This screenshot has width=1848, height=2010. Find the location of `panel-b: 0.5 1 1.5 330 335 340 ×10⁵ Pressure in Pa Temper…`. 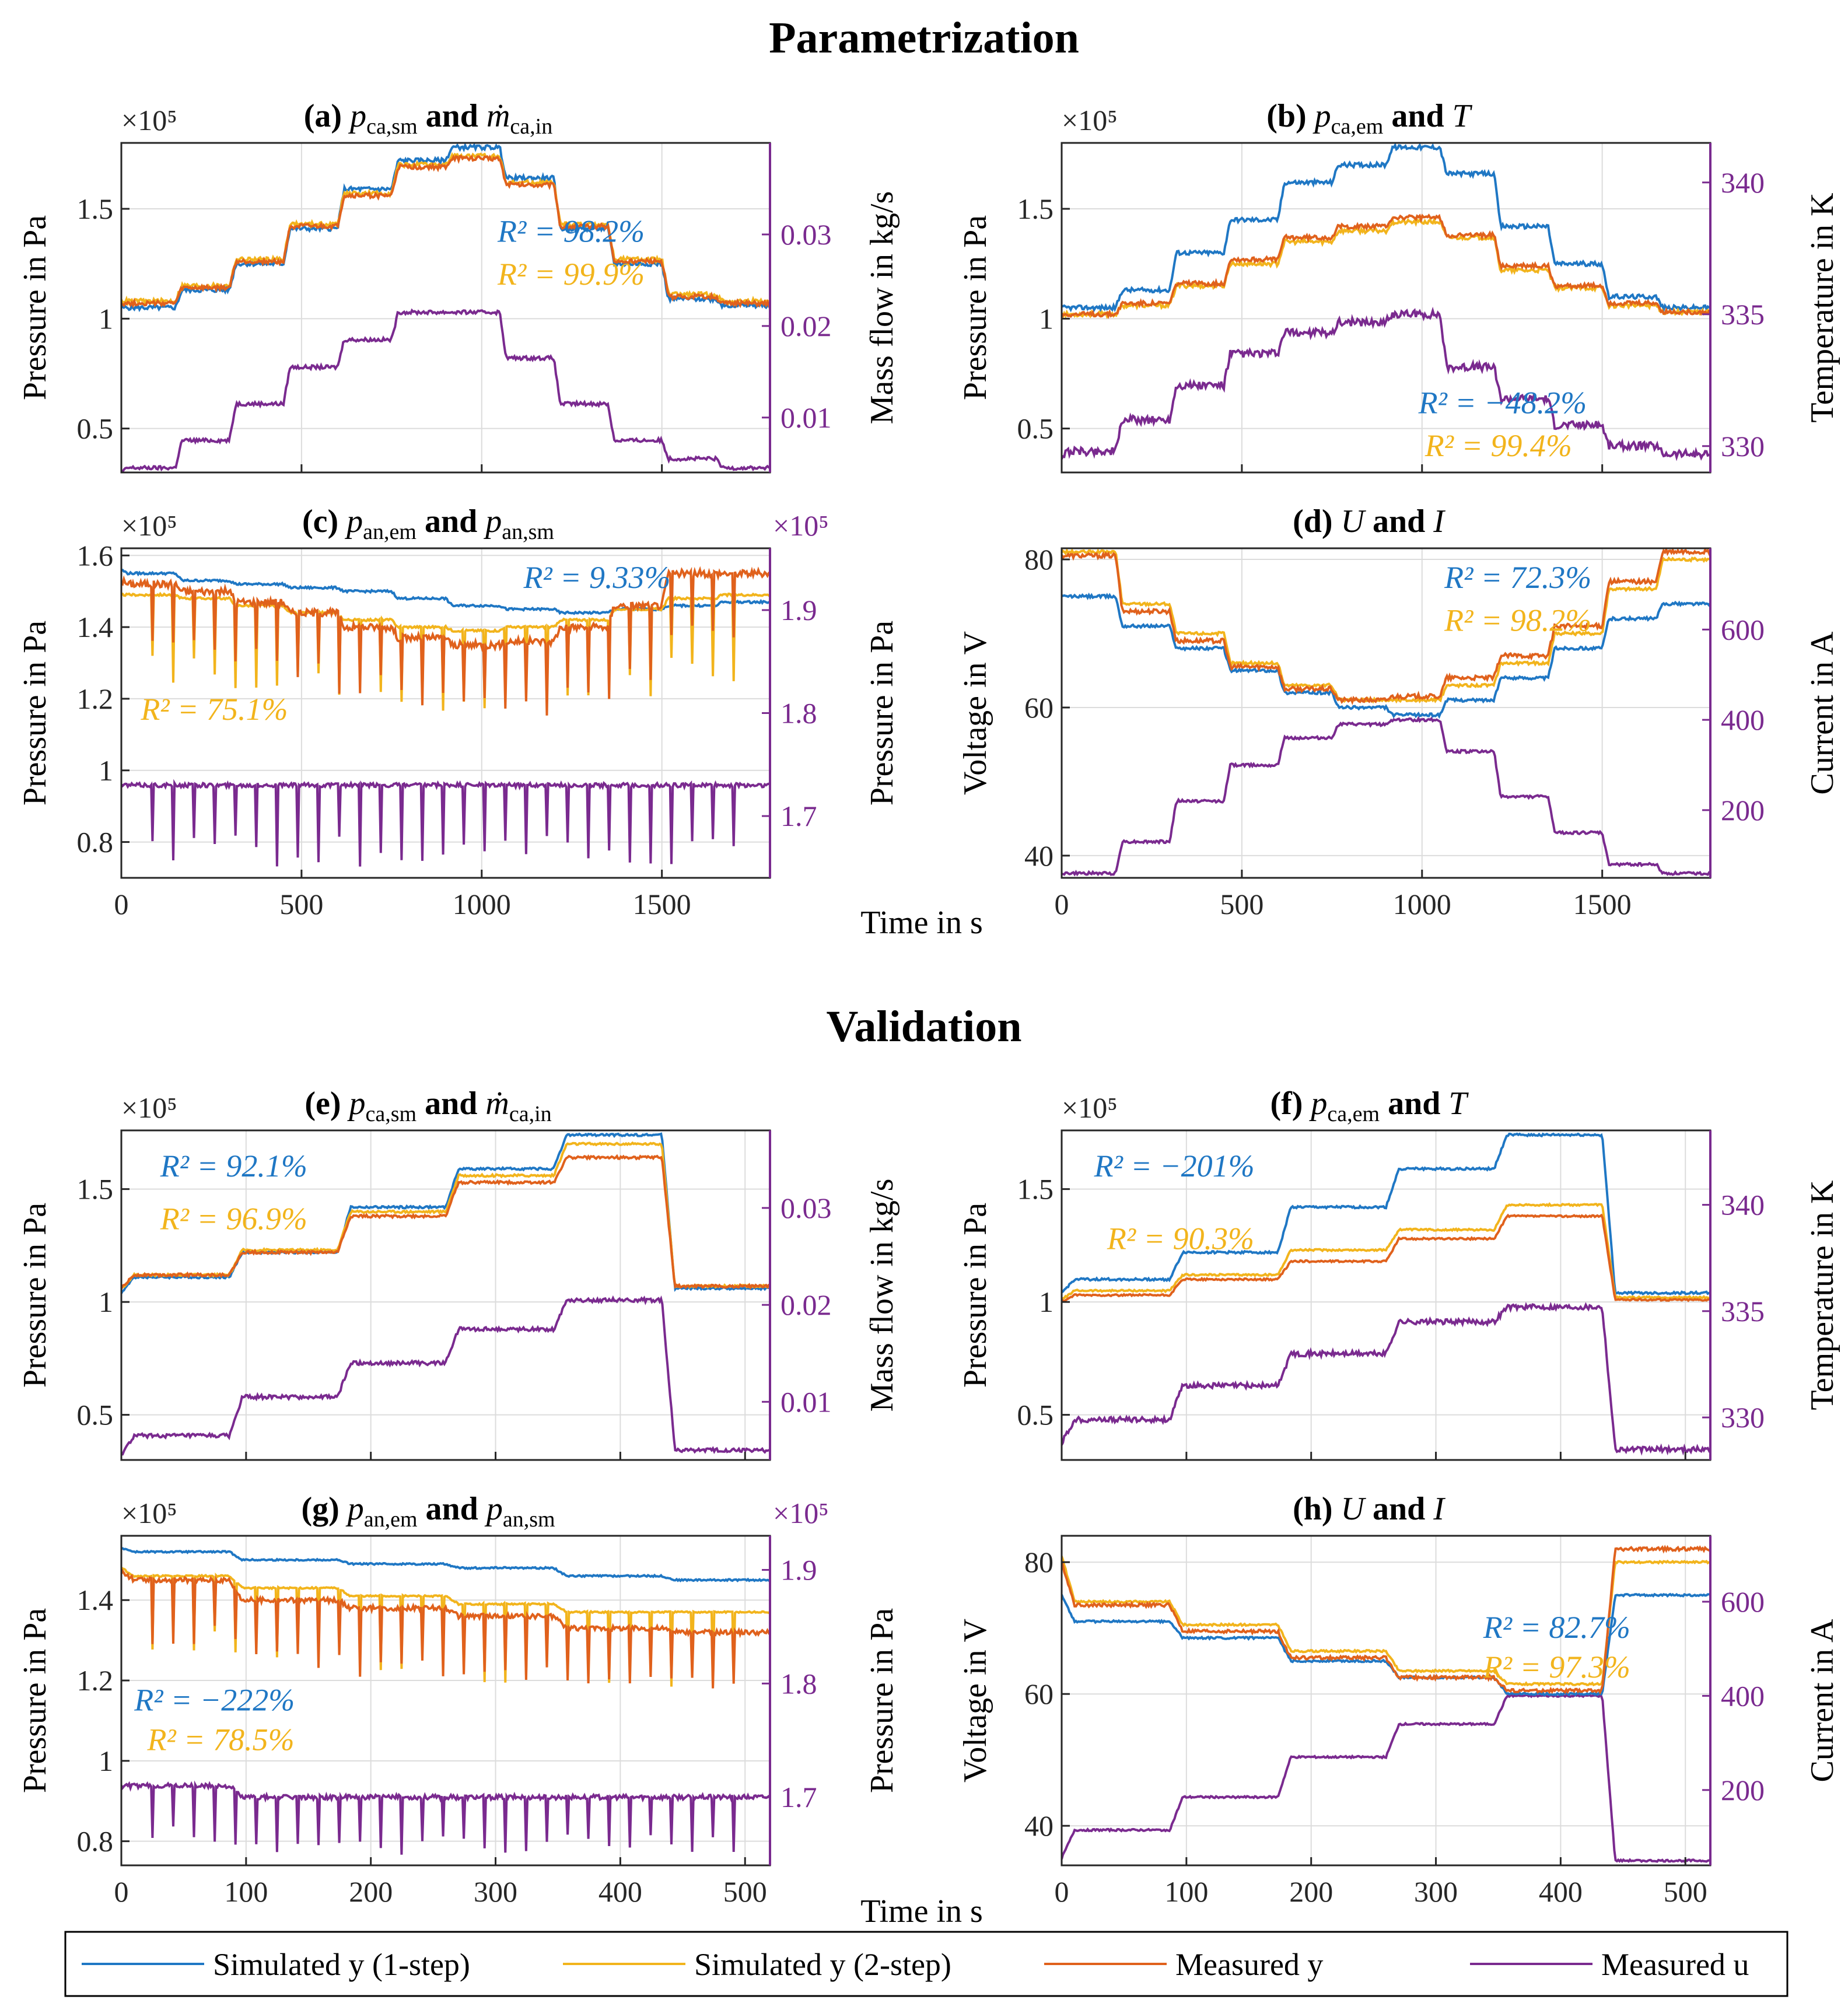

panel-b: 0.5 1 1.5 330 335 340 ×10⁵ Pressure in Pa Temper… is located at coordinates (1398, 286).